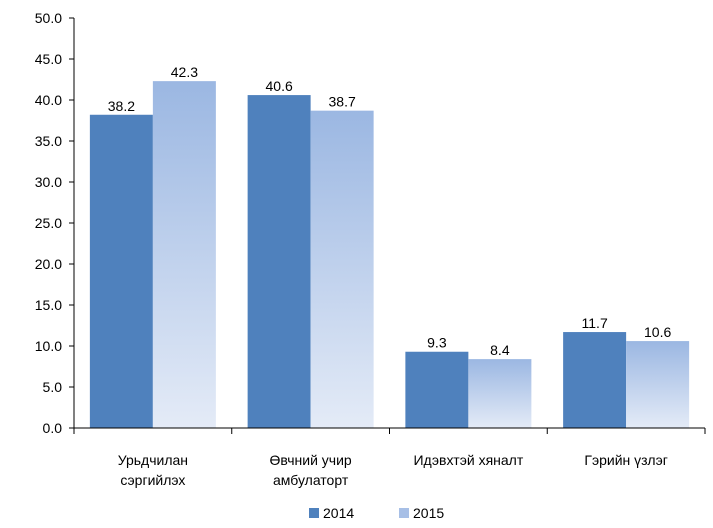 Image resolution: width=713 pixels, height=528 pixels. What do you see at coordinates (48, 223) in the screenshot?
I see `y-tick-label: 25.0` at bounding box center [48, 223].